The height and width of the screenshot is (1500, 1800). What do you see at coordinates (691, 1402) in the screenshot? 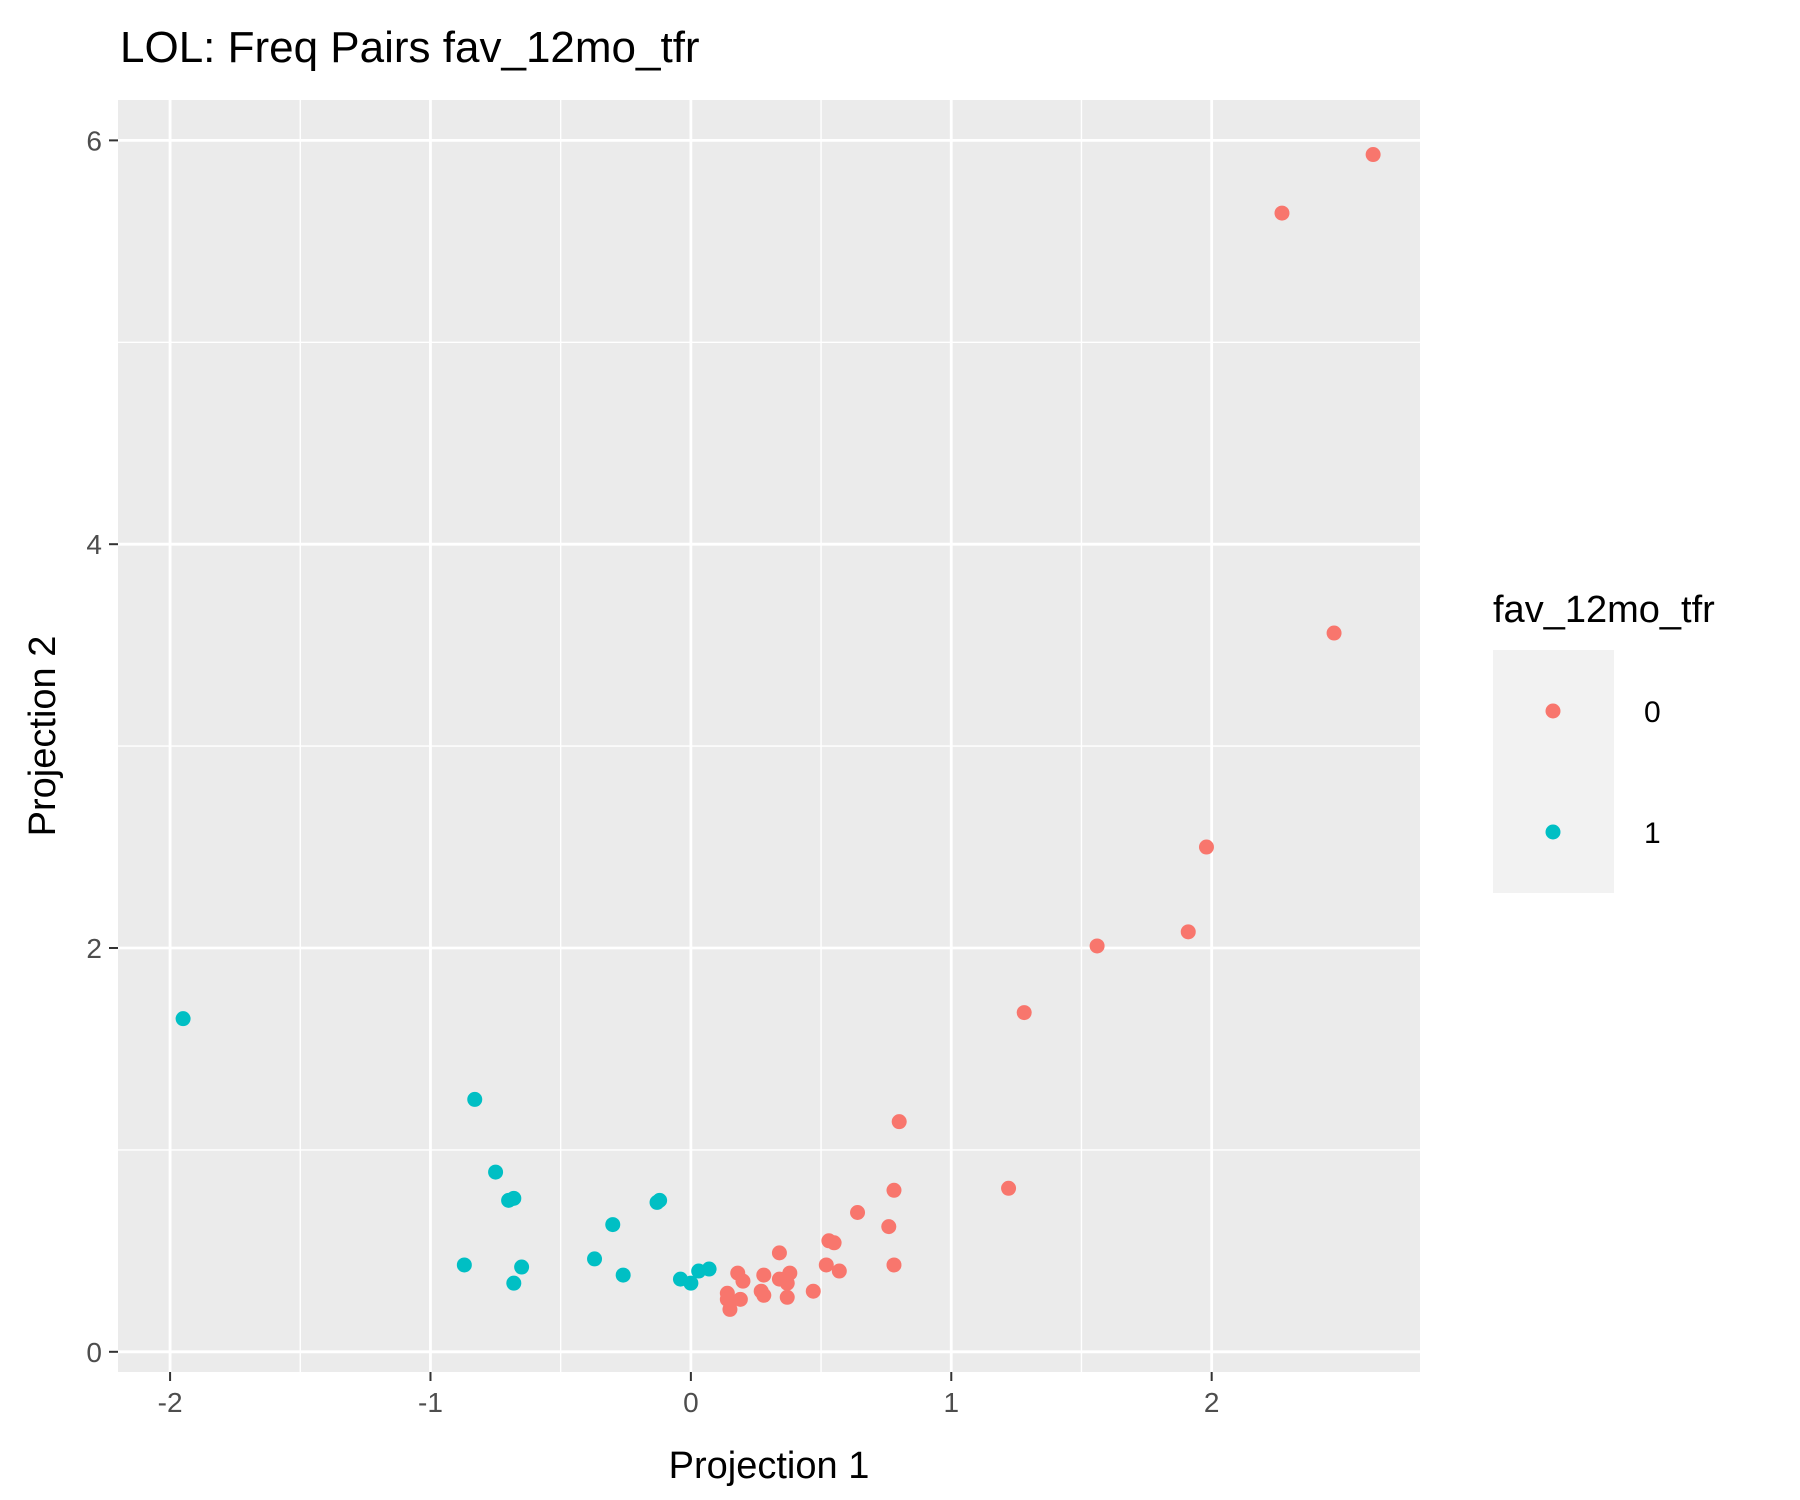
I see `x-tick-label: 0` at bounding box center [691, 1402].